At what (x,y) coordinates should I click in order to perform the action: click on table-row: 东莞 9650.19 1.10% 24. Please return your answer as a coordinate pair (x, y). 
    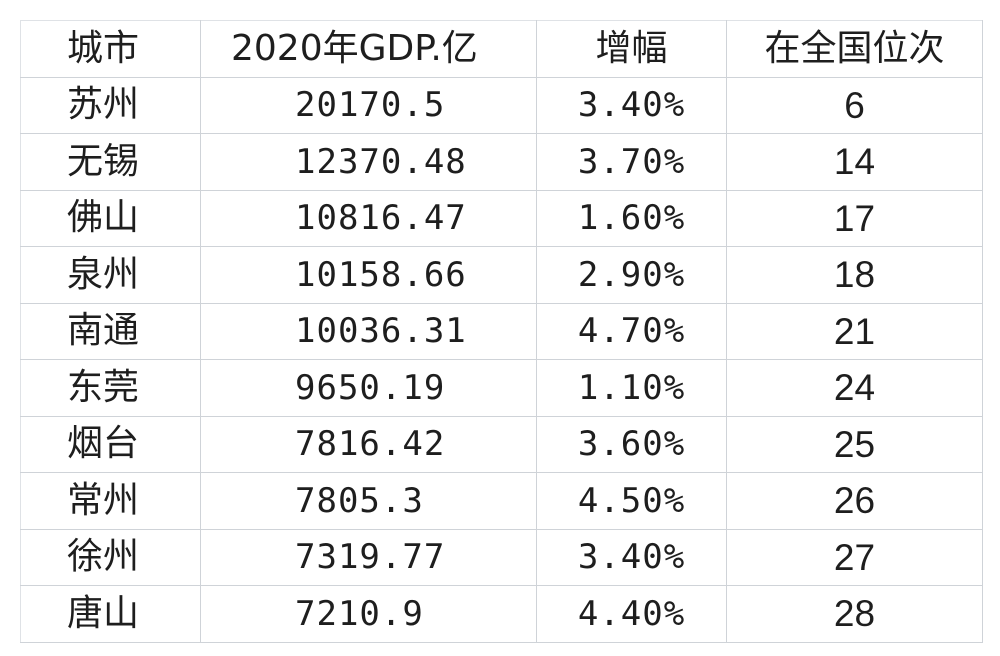
    Looking at the image, I should click on (501, 388).